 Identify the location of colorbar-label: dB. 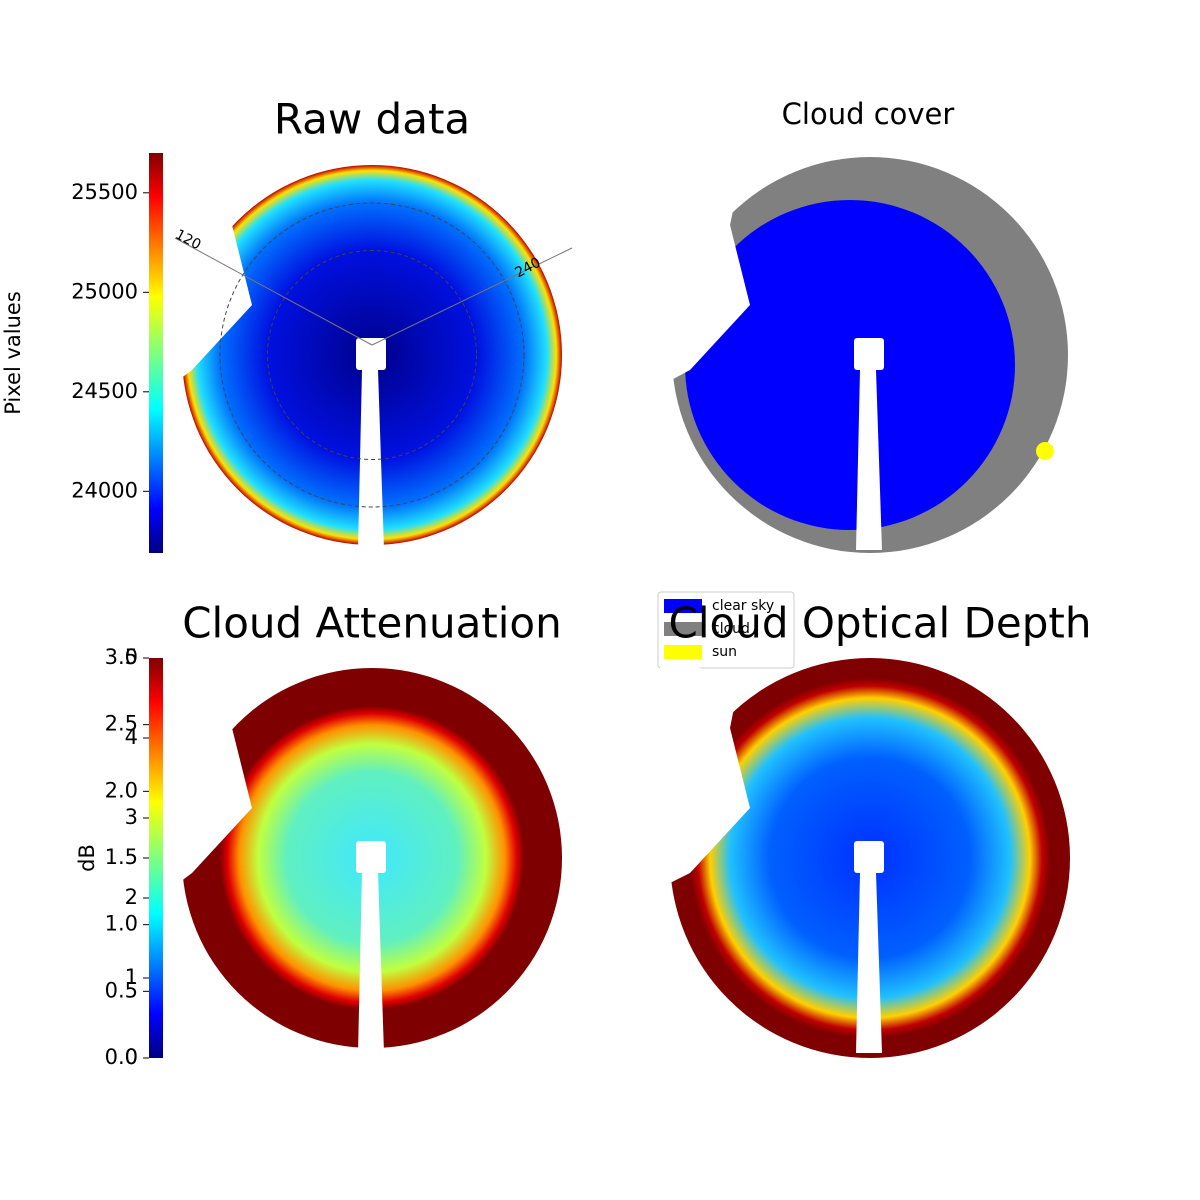
(87, 858).